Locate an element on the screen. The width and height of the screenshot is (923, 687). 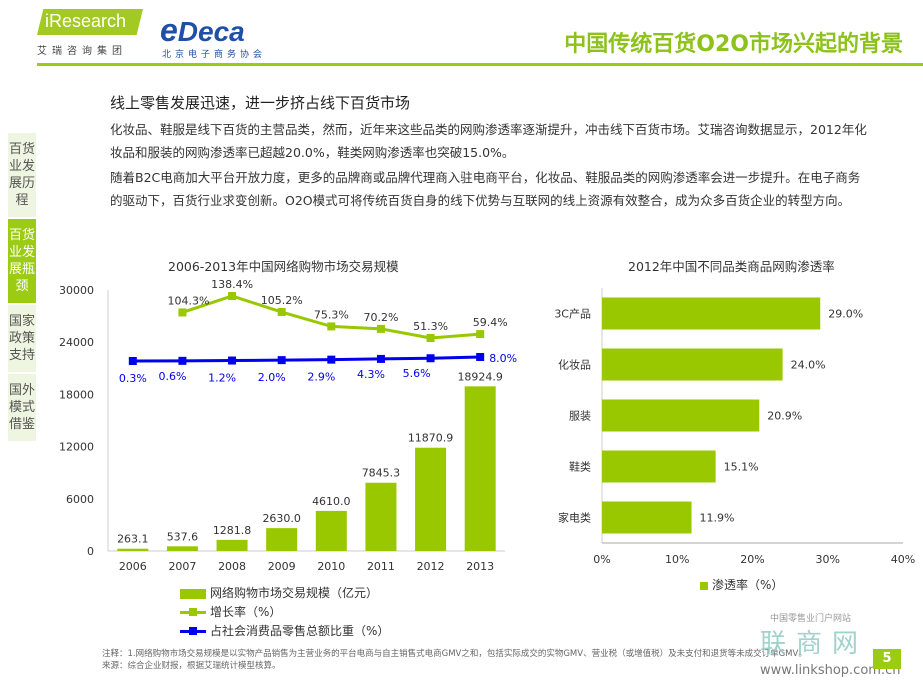
bar-value-label: 15.1% is located at coordinates (741, 467).